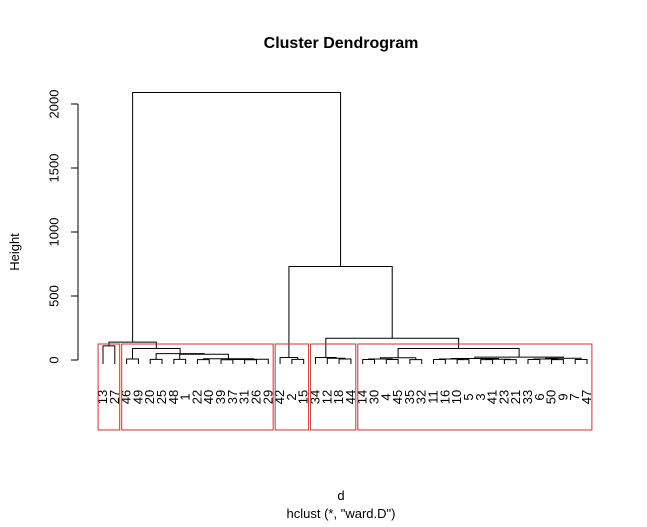  I want to click on leaf-label: 14, so click(362, 397).